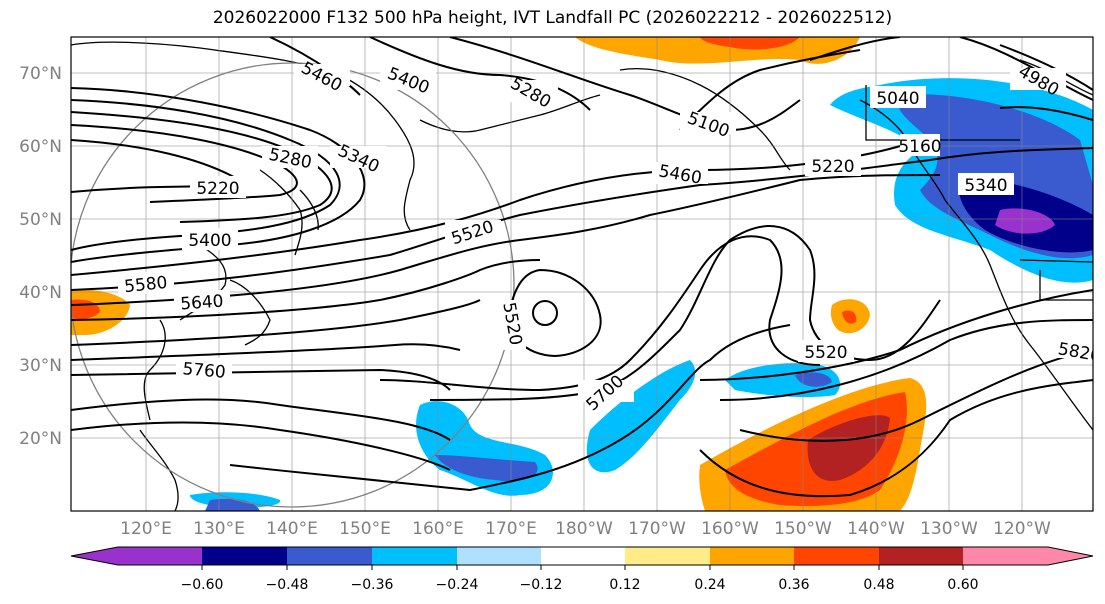 The image size is (1105, 604). I want to click on lon-label: 160°E, so click(438, 529).